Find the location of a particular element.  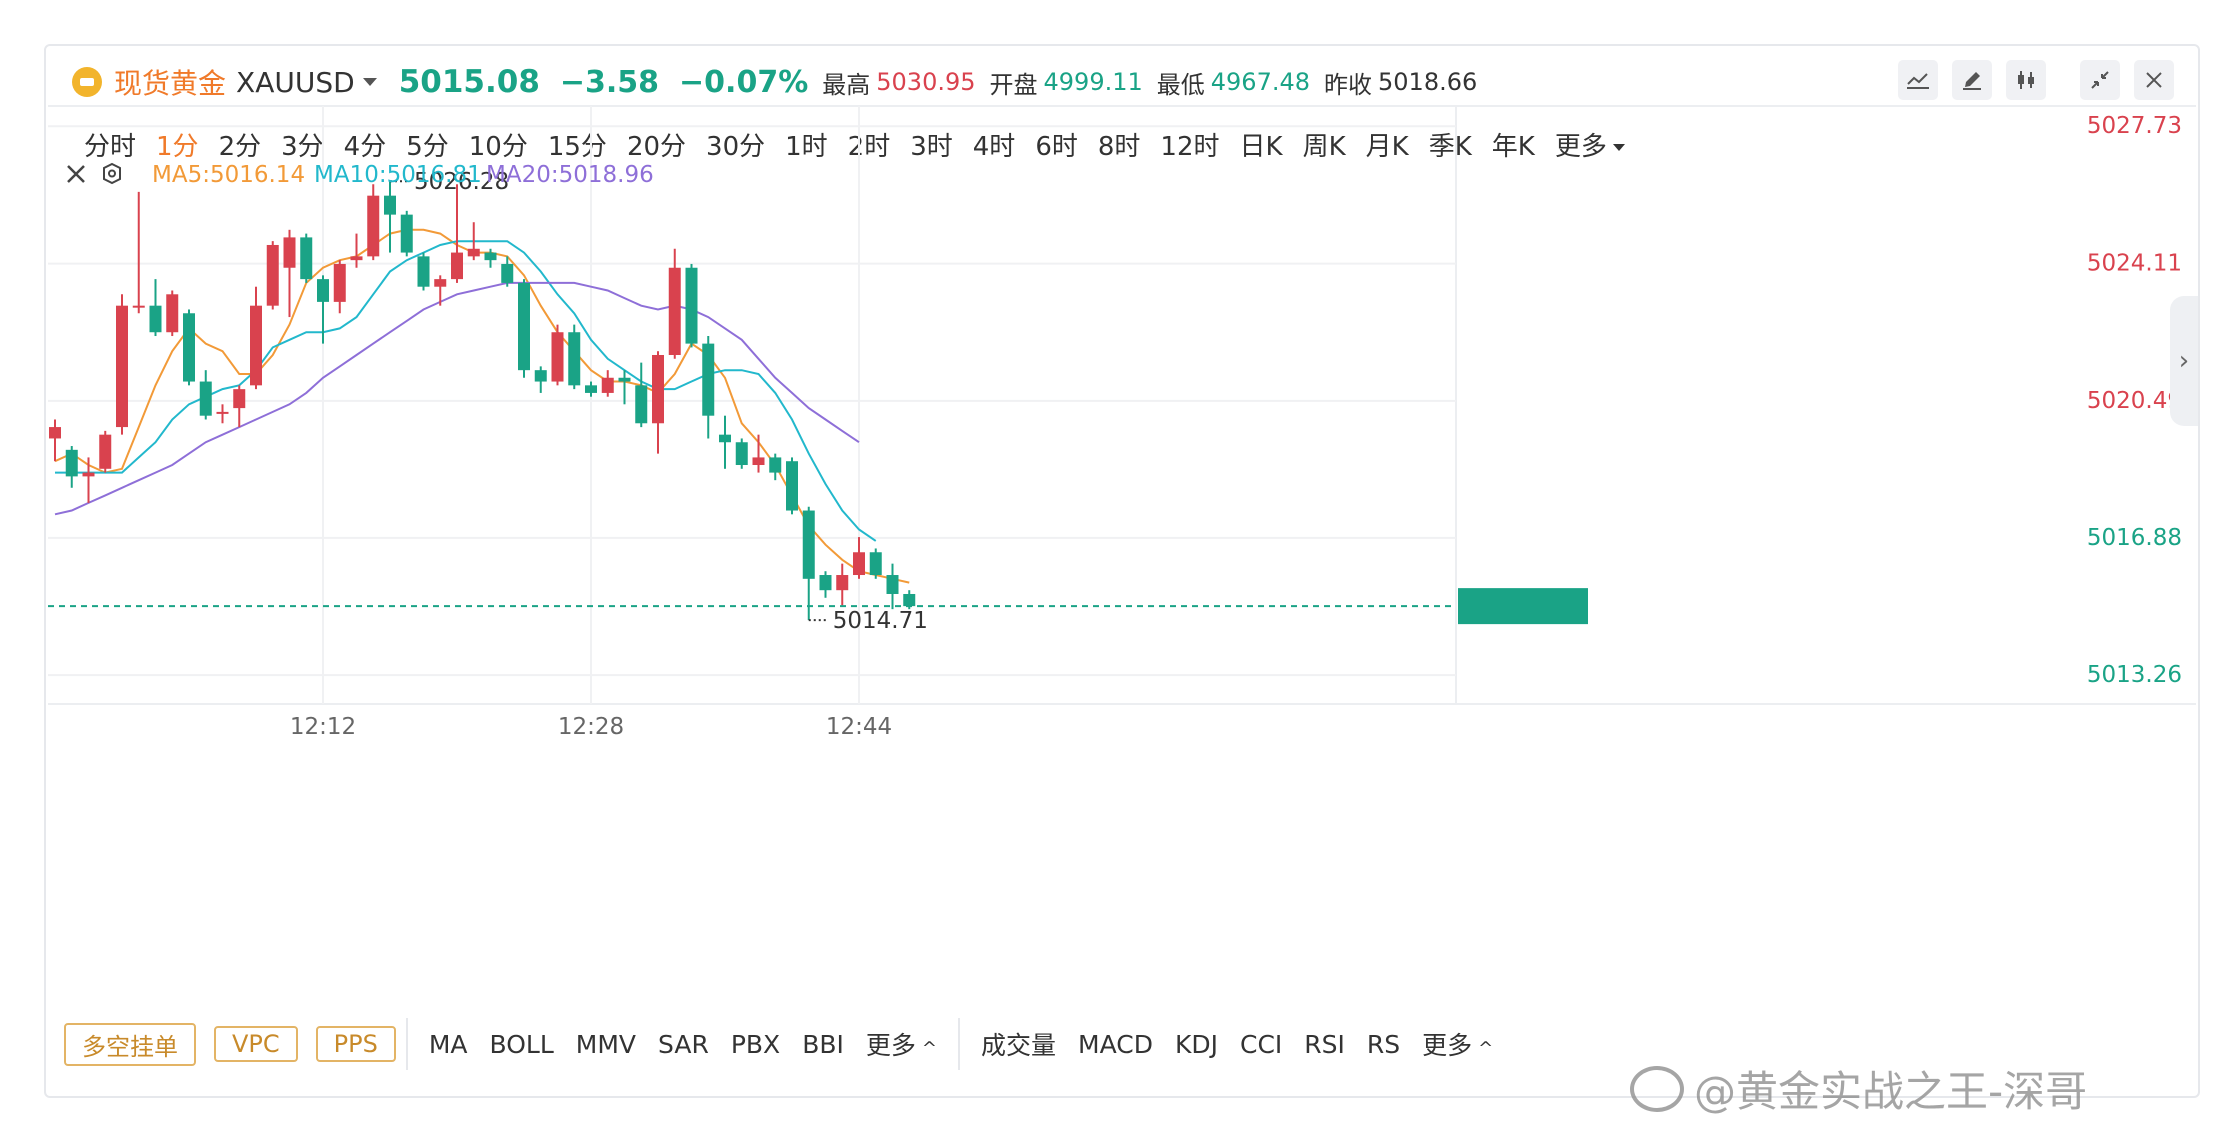

period-tab: 3分 is located at coordinates (302, 146).